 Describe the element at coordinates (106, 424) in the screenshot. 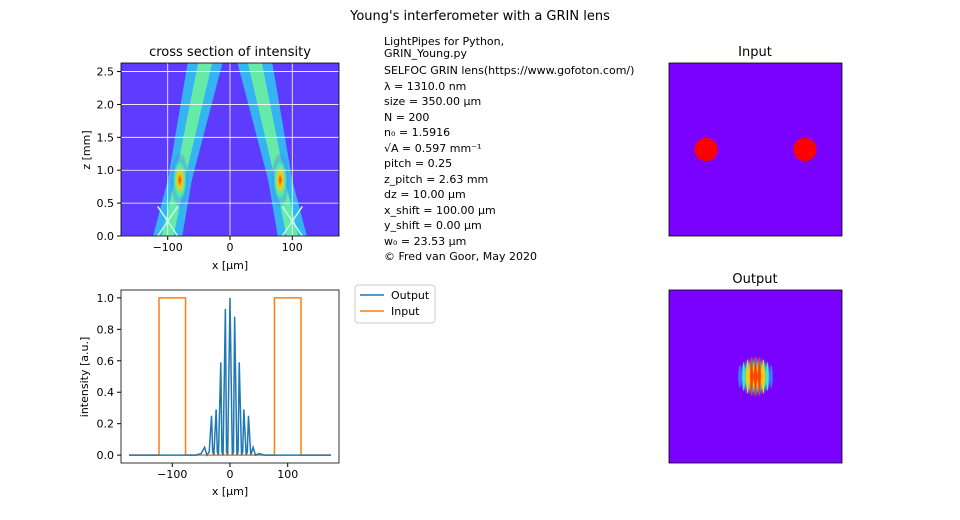

I see `y-tick-label: 0.2` at that location.